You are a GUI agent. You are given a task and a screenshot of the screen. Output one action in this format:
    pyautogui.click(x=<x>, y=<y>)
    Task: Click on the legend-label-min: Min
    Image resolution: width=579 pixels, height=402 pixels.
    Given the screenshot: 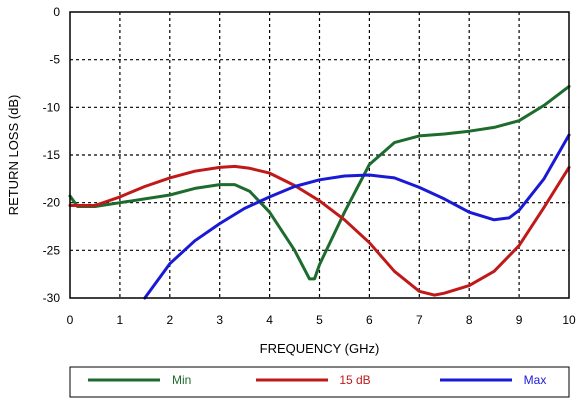 What is the action you would take?
    pyautogui.click(x=181, y=380)
    